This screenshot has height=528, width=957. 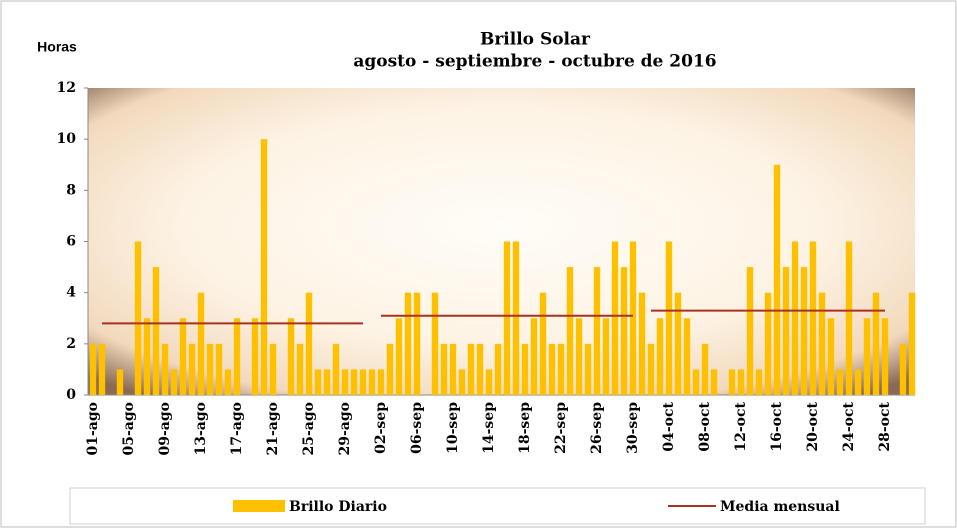 What do you see at coordinates (381, 428) in the screenshot?
I see `x-tick-label: 02-sep` at bounding box center [381, 428].